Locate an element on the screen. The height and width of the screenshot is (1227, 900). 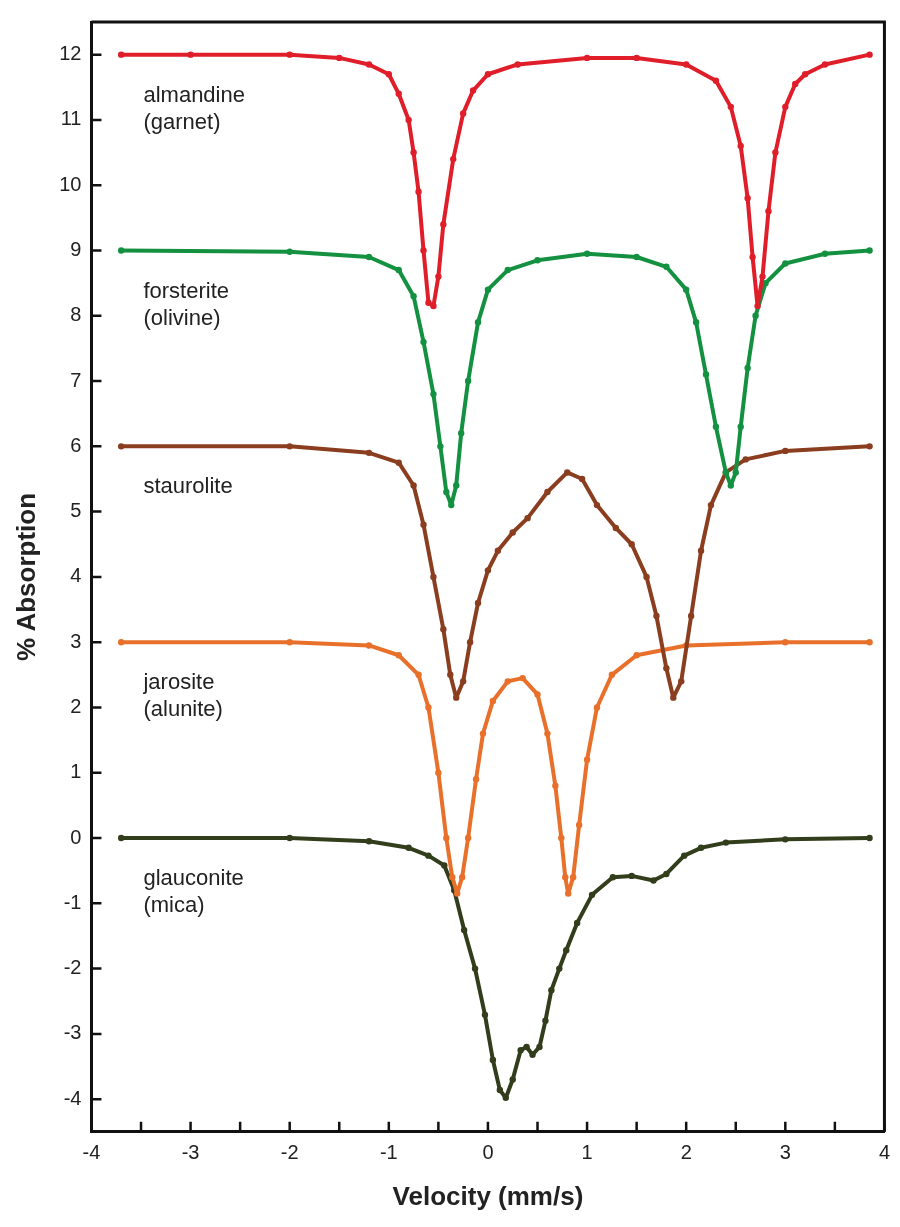
series-label: glauconite (mica) is located at coordinates (193, 891).